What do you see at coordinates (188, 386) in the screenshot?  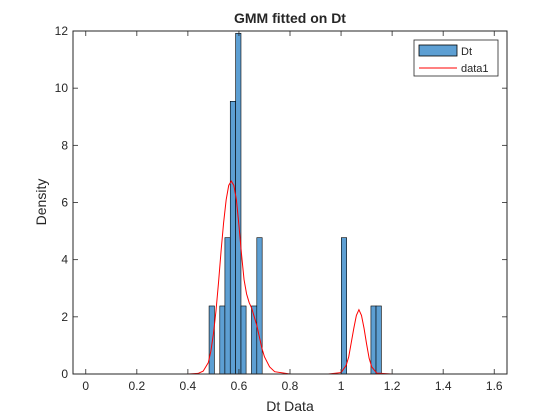 I see `x-tick-label-2: 0.4` at bounding box center [188, 386].